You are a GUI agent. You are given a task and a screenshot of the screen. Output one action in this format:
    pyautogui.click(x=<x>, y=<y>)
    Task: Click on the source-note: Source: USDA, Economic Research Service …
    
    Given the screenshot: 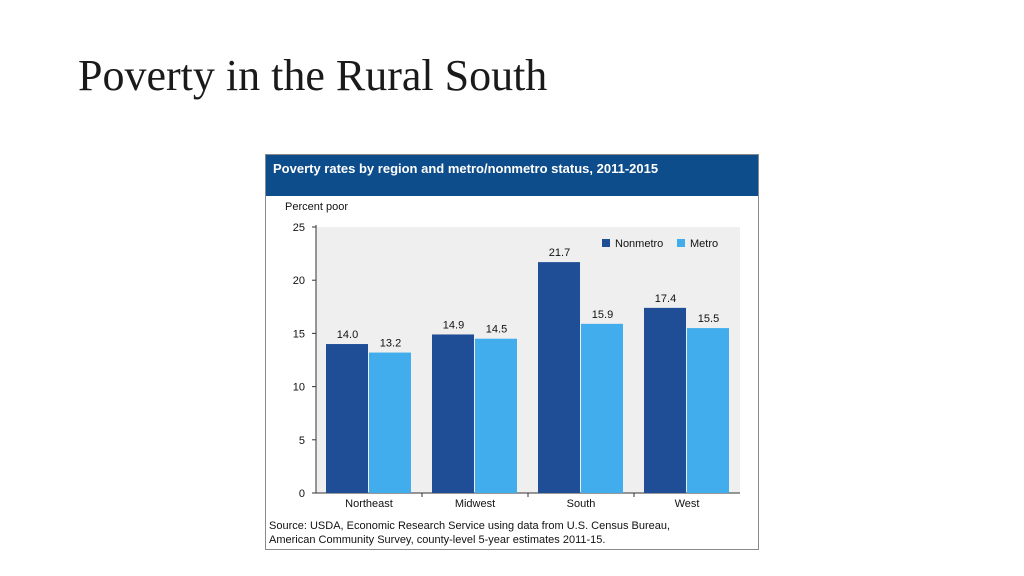 What is the action you would take?
    pyautogui.click(x=513, y=533)
    